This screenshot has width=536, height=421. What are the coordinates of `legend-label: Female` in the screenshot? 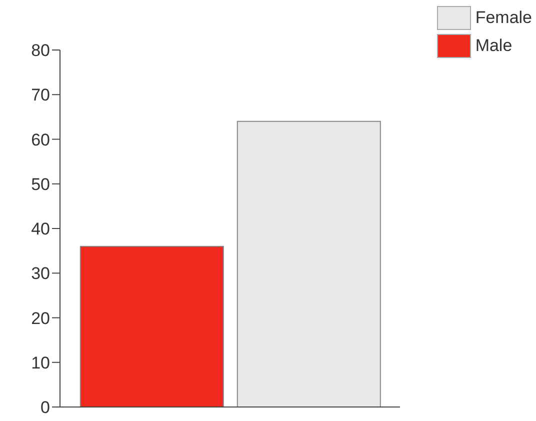 It's located at (503, 18).